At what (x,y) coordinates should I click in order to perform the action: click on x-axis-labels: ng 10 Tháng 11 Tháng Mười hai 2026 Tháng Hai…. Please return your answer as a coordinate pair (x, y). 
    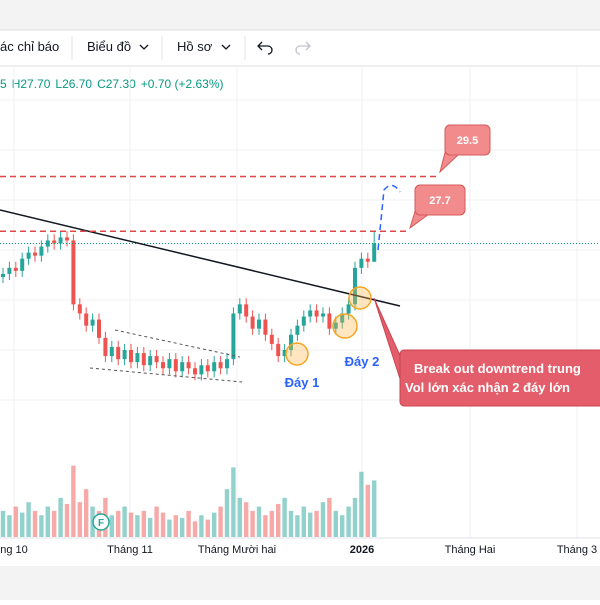
    Looking at the image, I should click on (298, 550).